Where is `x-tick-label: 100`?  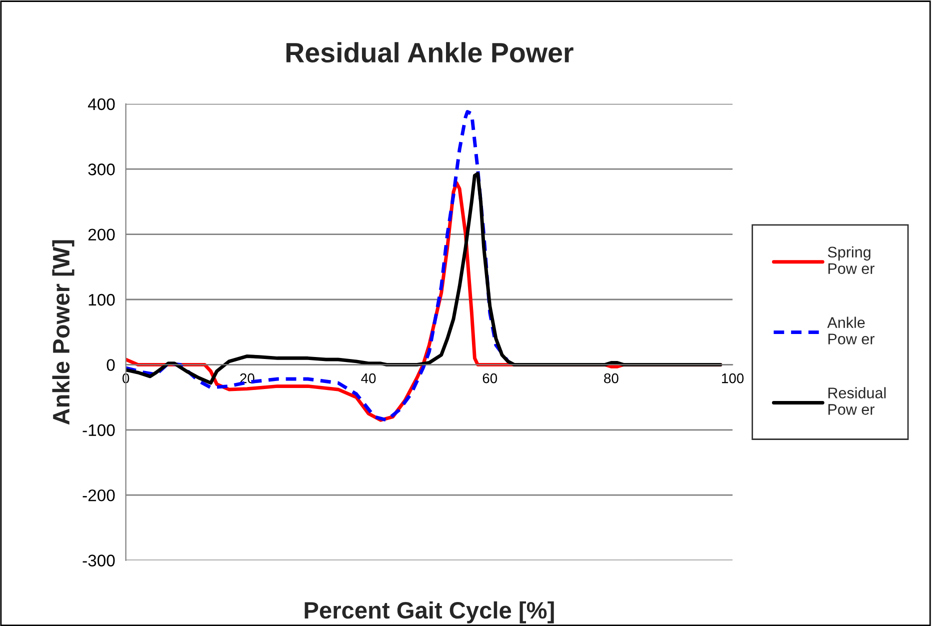
x-tick-label: 100 is located at coordinates (733, 378).